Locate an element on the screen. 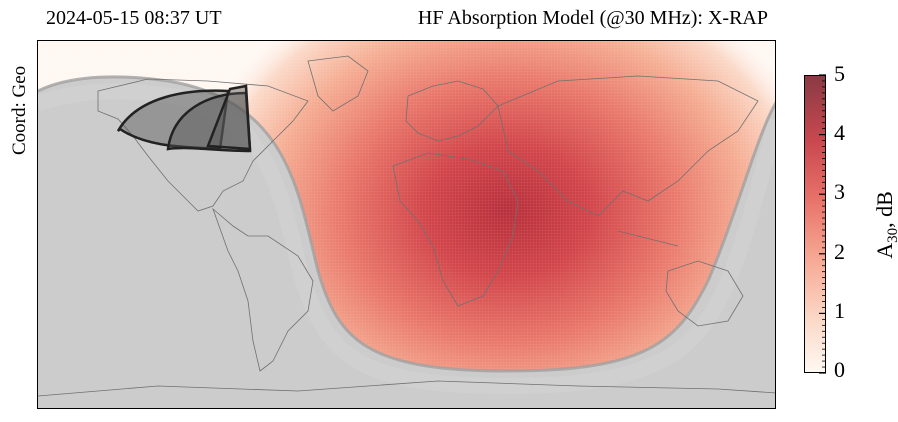 The height and width of the screenshot is (422, 898). colorbar-tick-label: 0 is located at coordinates (839, 369).